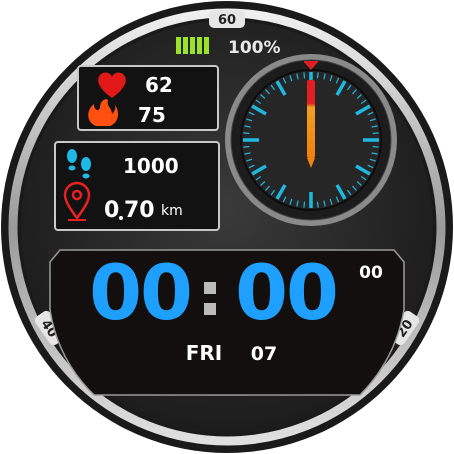 Image resolution: width=454 pixels, height=454 pixels. Describe the element at coordinates (311, 66) in the screenshot. I see `top-marker-icon` at that location.